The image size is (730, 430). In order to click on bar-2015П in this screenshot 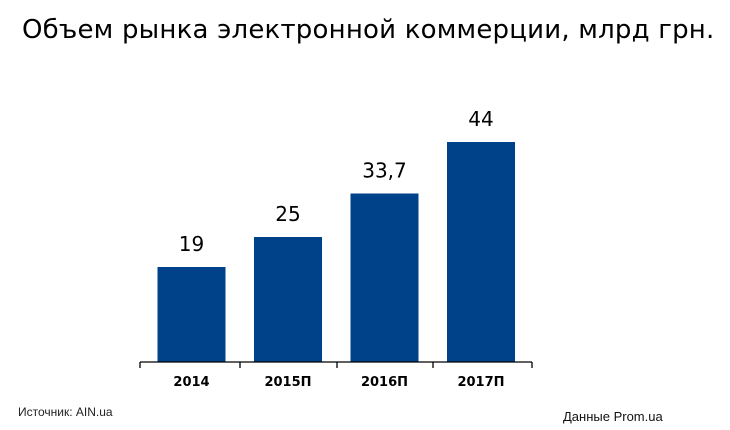, I will do `click(288, 299)`.